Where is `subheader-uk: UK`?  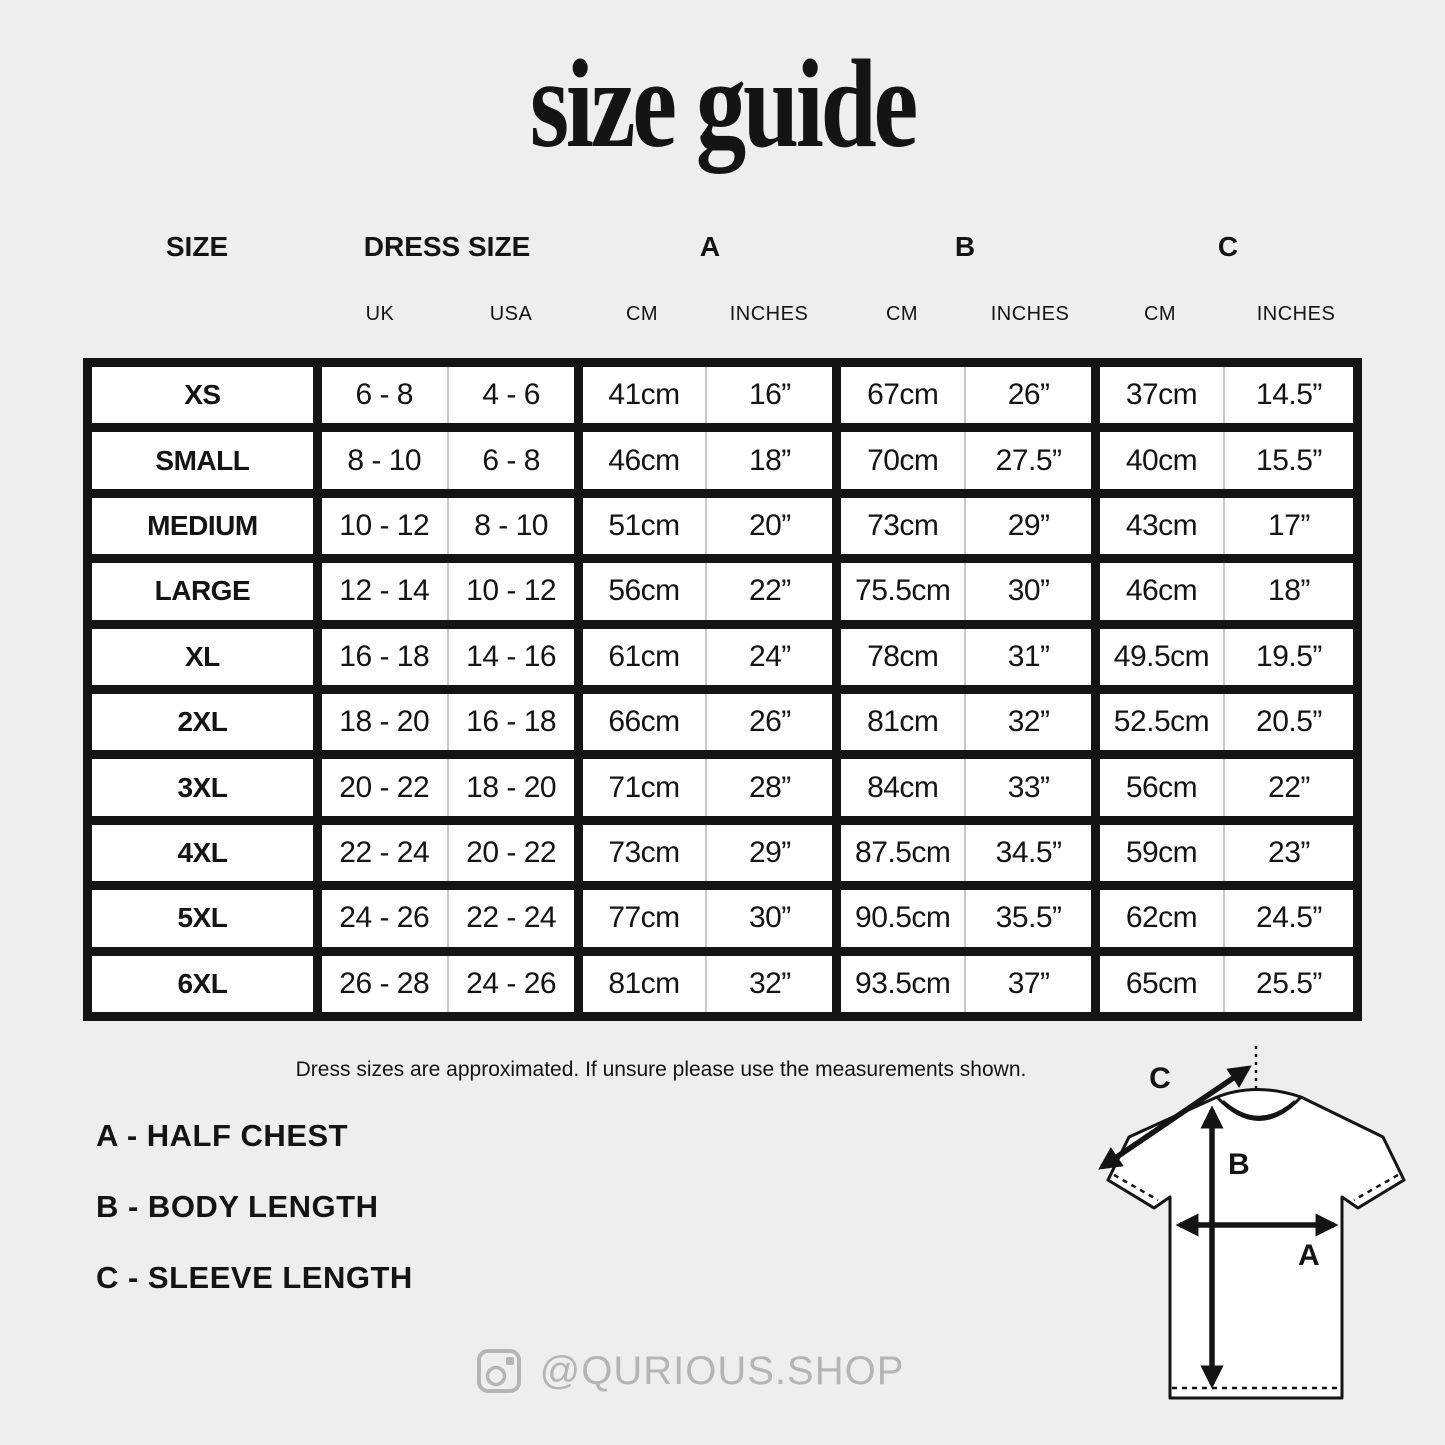
subheader-uk: UK is located at coordinates (380, 314).